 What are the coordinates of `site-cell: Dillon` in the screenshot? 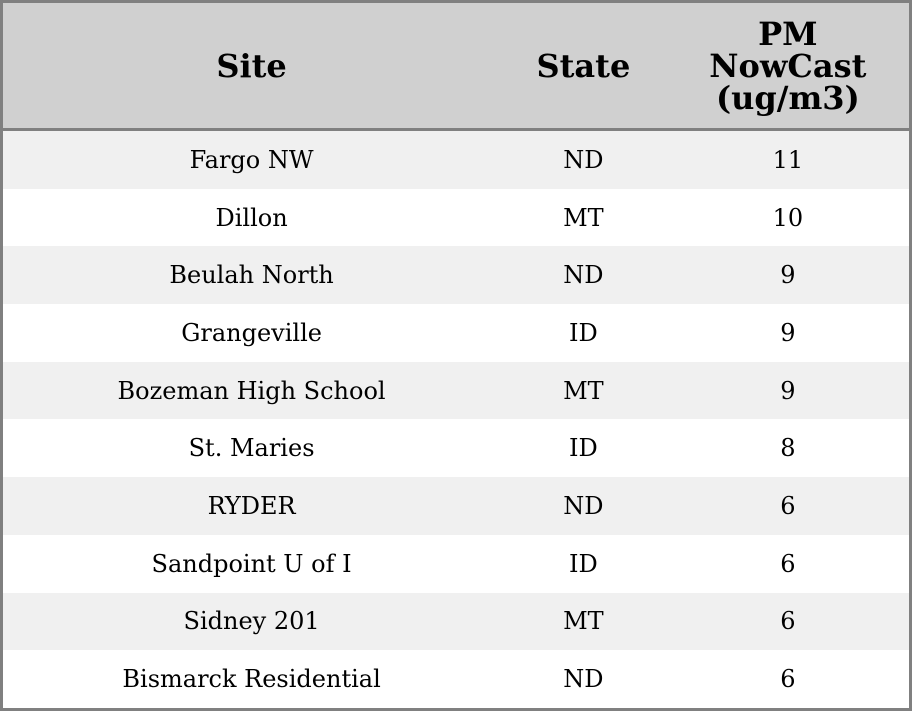 It's located at (251, 217).